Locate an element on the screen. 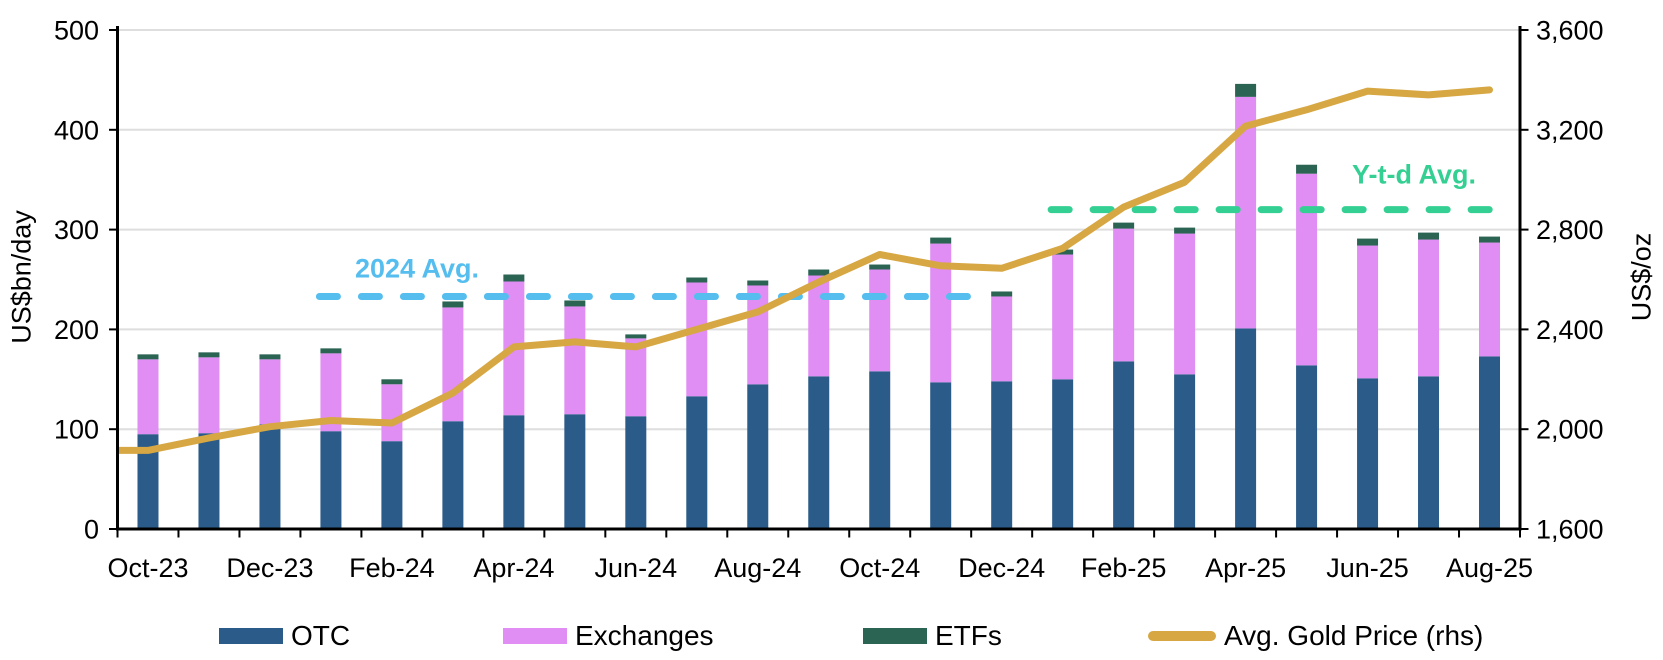  x-axis-tick-label: Jun-24 is located at coordinates (636, 568).